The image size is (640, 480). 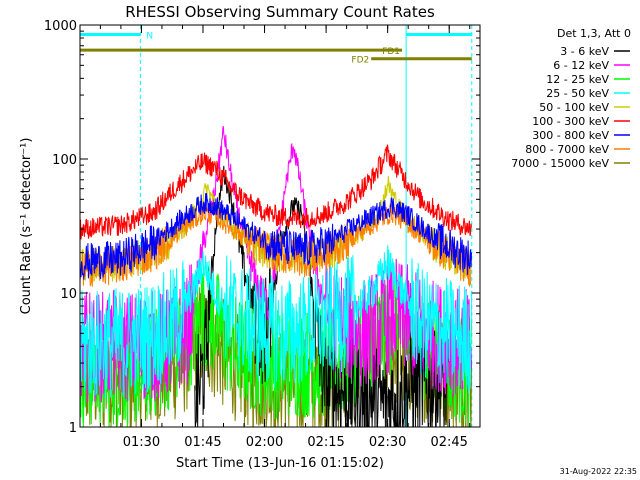 What do you see at coordinates (581, 65) in the screenshot?
I see `legend-label-1: 6 - 12 keV` at bounding box center [581, 65].